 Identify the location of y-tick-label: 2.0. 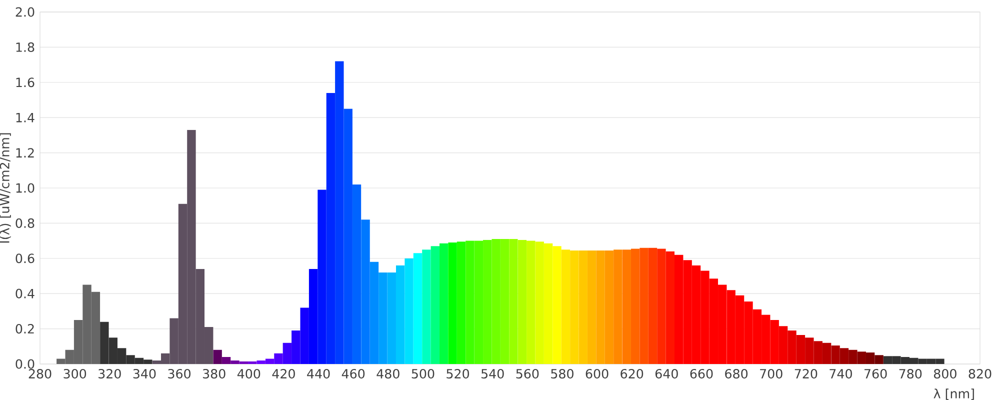
(25, 12).